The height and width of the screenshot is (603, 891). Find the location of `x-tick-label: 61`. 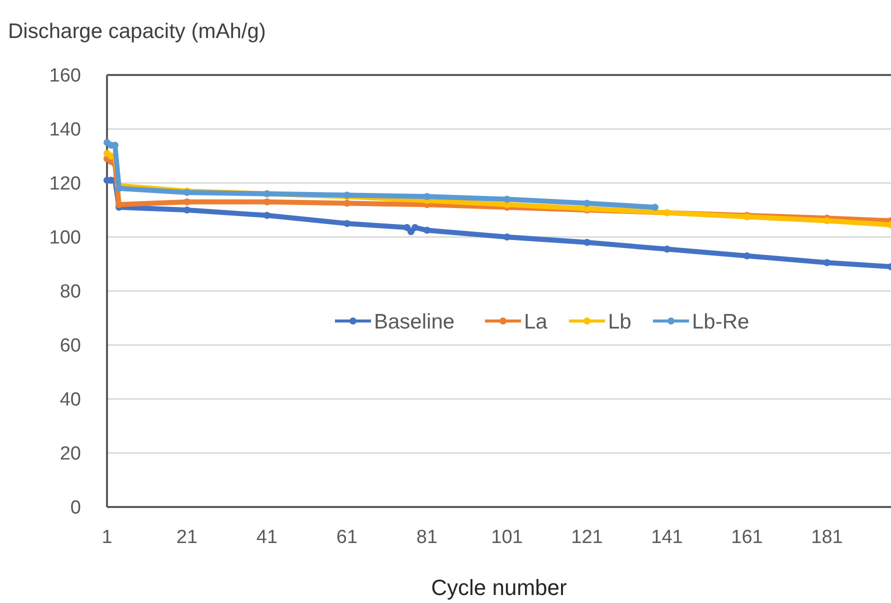

x-tick-label: 61 is located at coordinates (347, 537).